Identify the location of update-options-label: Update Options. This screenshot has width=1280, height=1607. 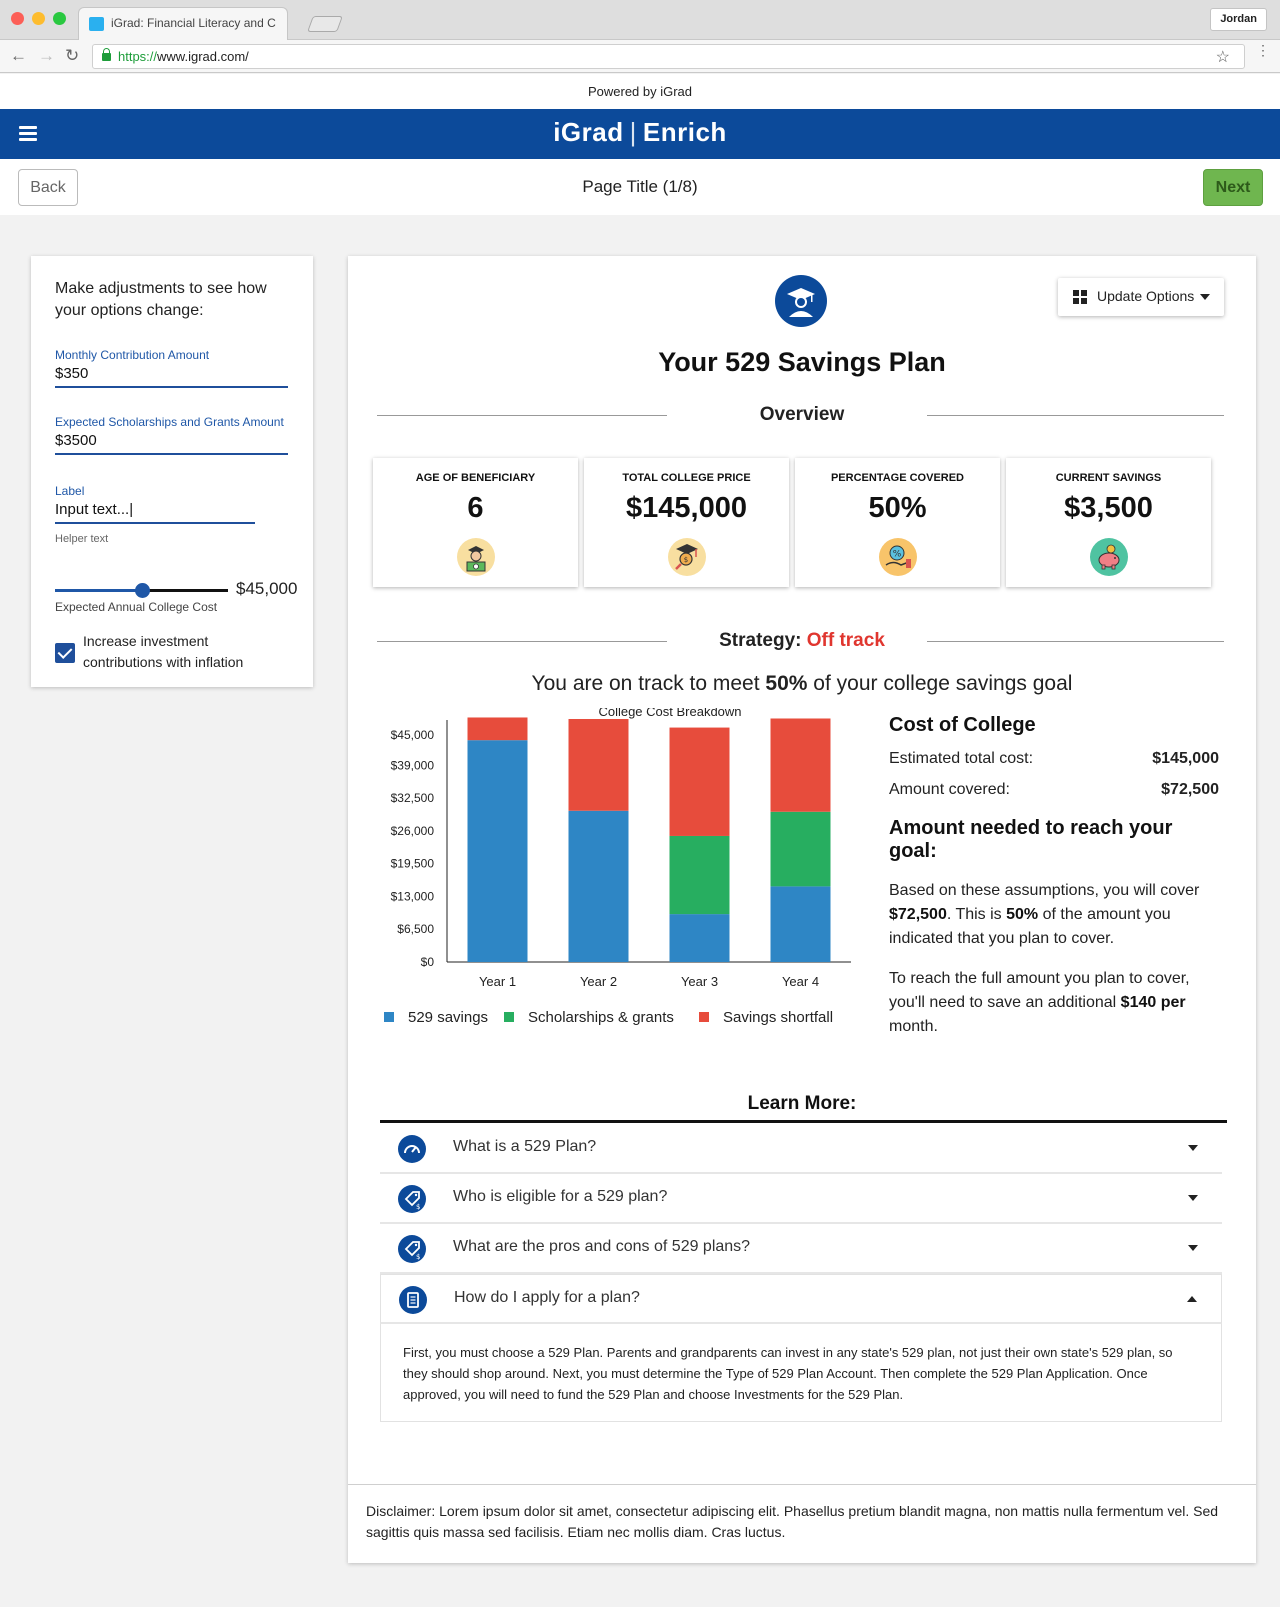
(1146, 296).